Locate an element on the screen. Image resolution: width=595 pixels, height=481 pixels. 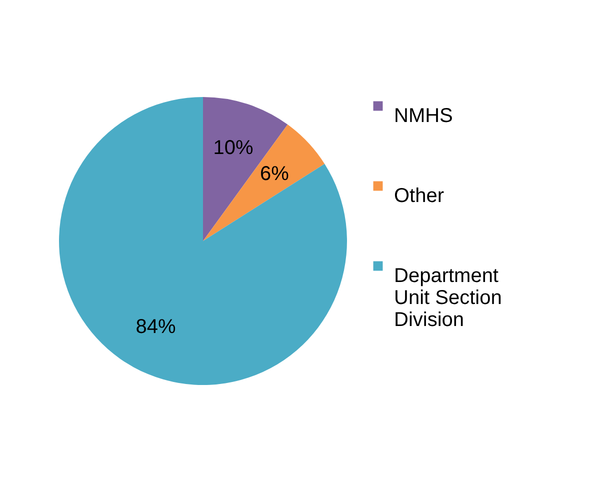
legend-label: Other is located at coordinates (419, 196).